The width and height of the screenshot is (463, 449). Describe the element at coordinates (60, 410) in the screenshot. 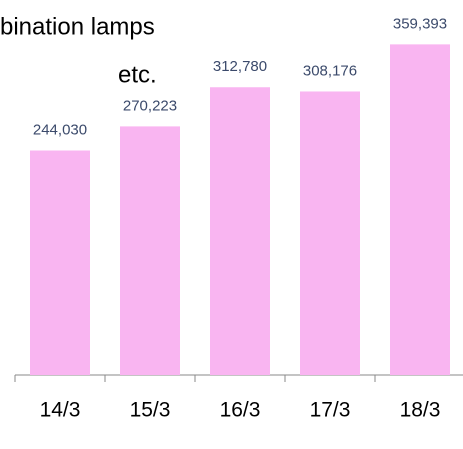

I see `x-tick-label: 14/3` at that location.